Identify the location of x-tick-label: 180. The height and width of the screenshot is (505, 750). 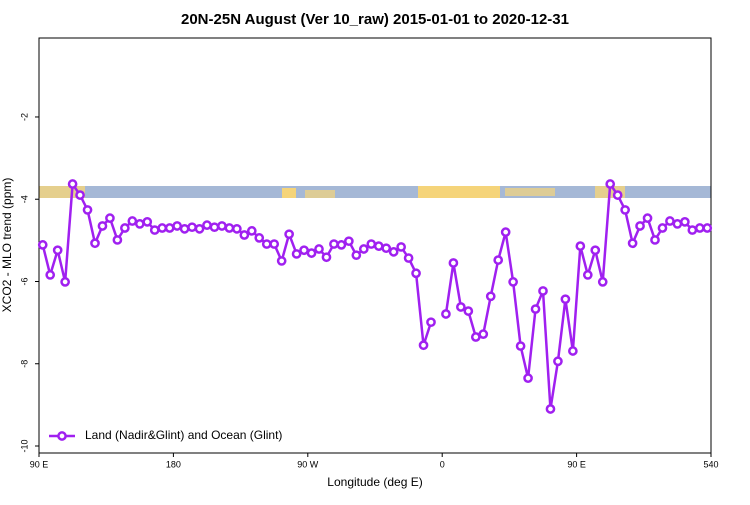
(173, 464).